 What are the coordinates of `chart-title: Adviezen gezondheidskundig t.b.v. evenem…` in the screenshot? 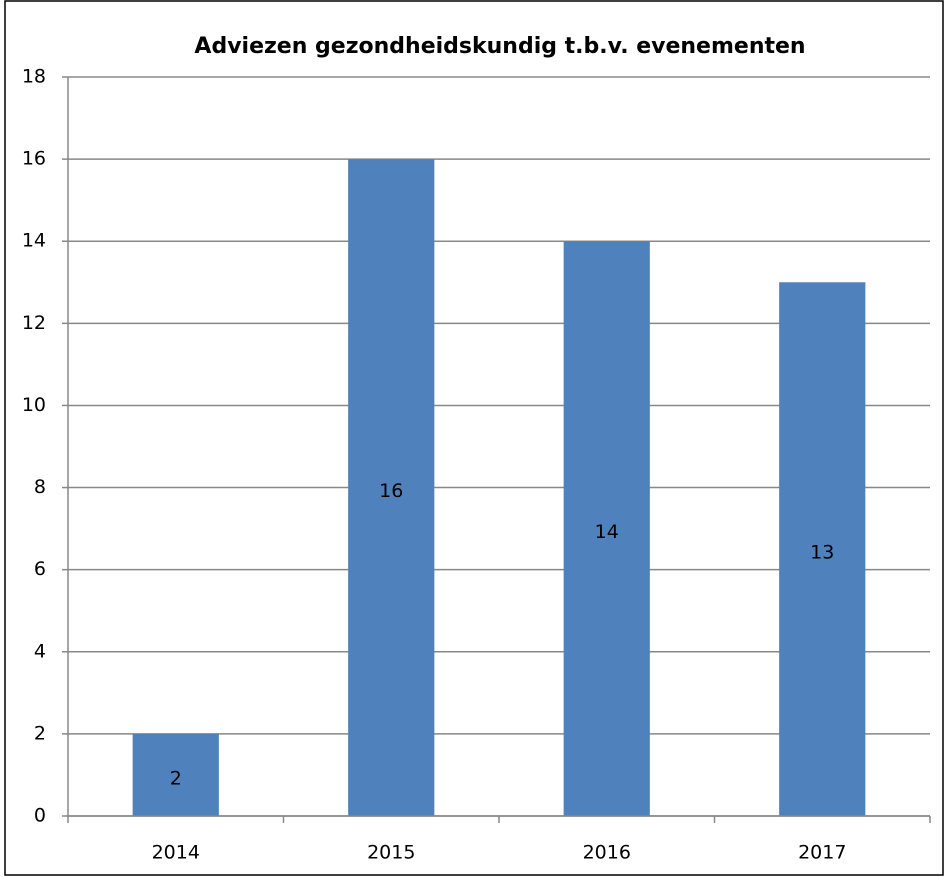 It's located at (499, 46).